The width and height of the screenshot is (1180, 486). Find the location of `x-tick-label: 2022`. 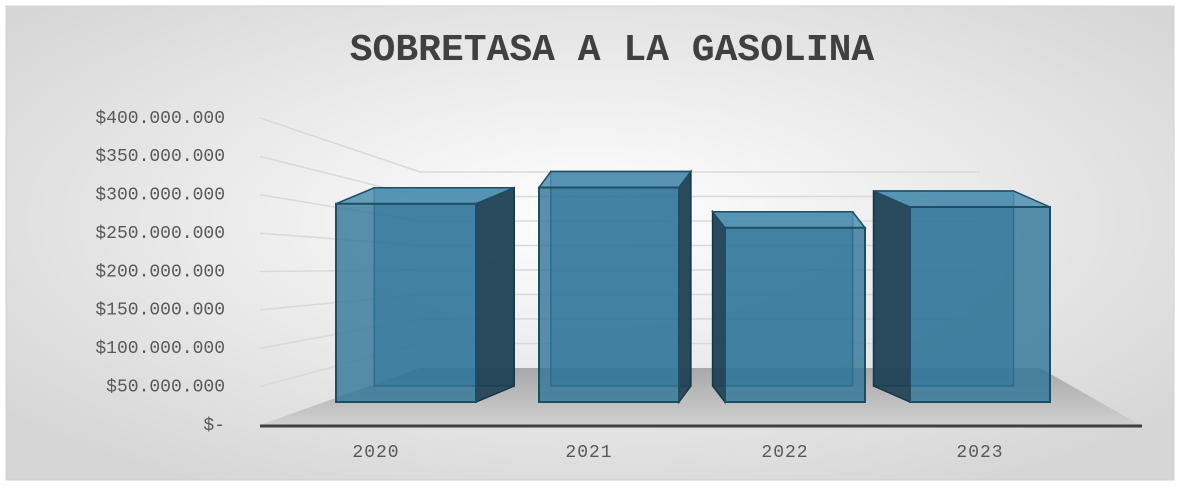

x-tick-label: 2022 is located at coordinates (784, 453).